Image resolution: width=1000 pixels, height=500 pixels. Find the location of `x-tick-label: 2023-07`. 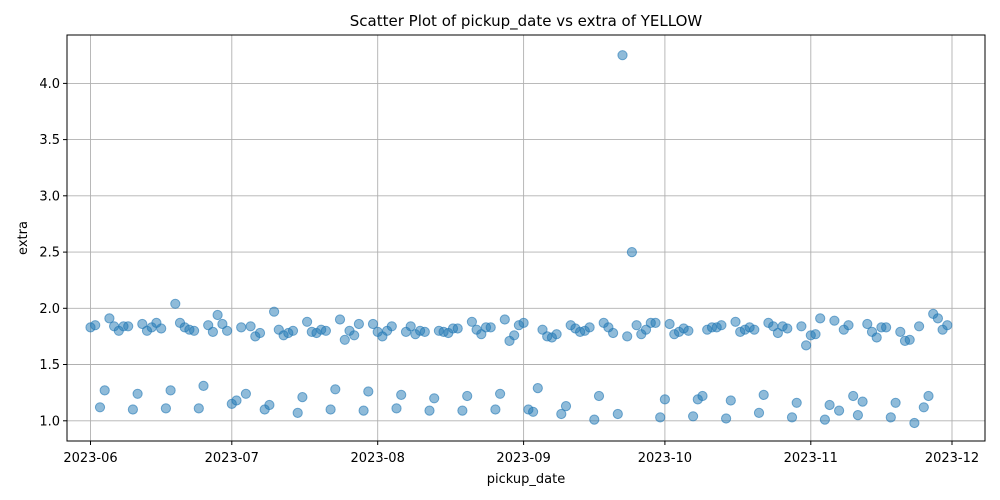

x-tick-label: 2023-07 is located at coordinates (232, 458).